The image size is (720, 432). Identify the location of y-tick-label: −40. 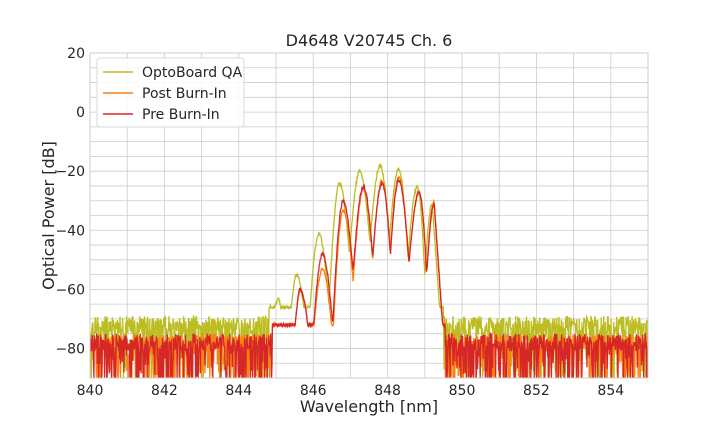
(70, 231).